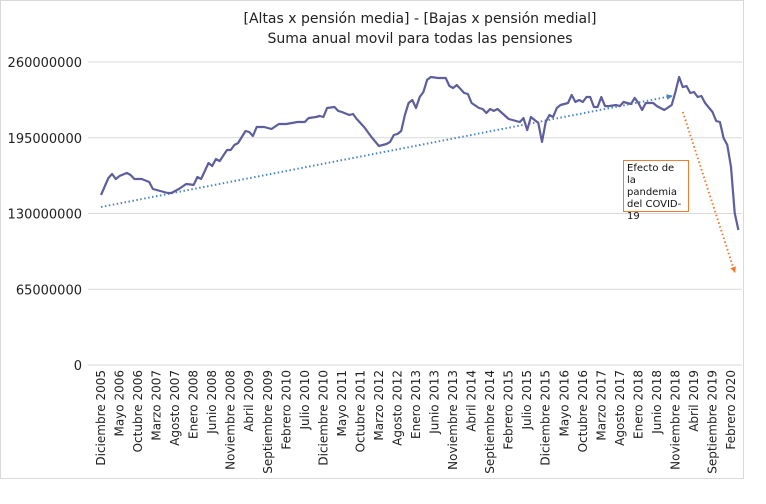 The height and width of the screenshot is (504, 766). What do you see at coordinates (712, 422) in the screenshot?
I see `x-tick-label: Septiembre 2019` at bounding box center [712, 422].